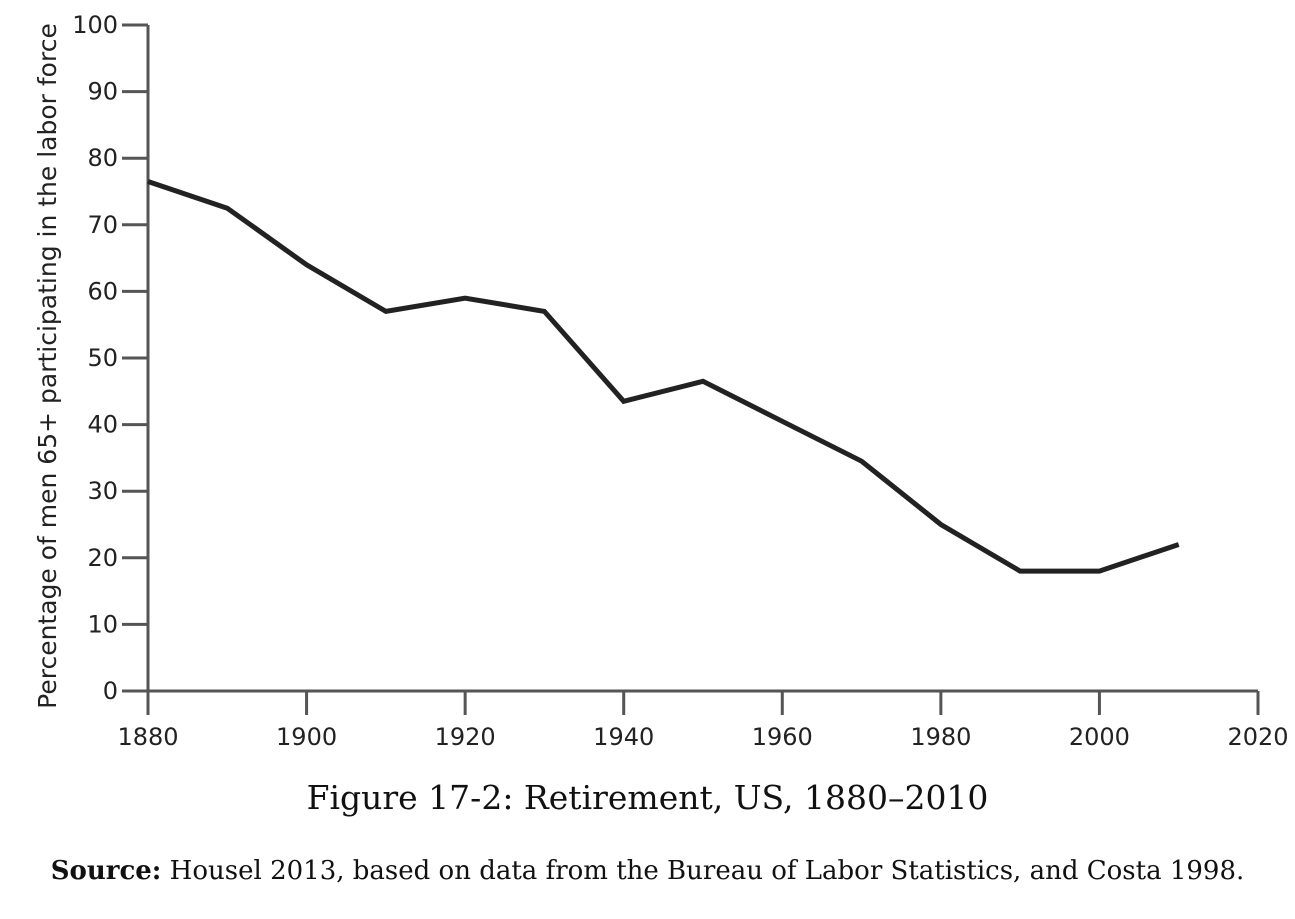 Image resolution: width=1295 pixels, height=919 pixels. What do you see at coordinates (147, 737) in the screenshot?
I see `x-tick-label: 1880` at bounding box center [147, 737].